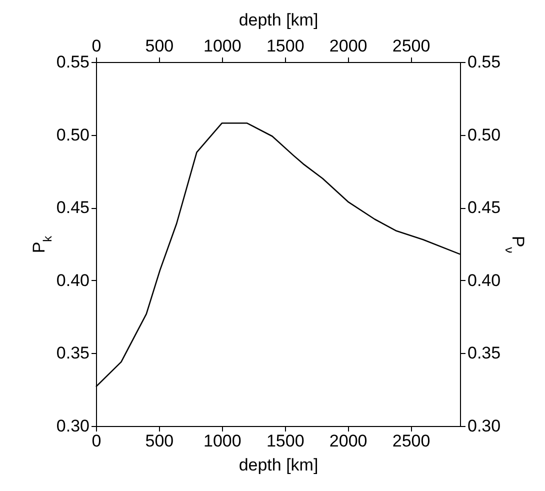  What do you see at coordinates (159, 46) in the screenshot?
I see `x2-tick-label: 500` at bounding box center [159, 46].